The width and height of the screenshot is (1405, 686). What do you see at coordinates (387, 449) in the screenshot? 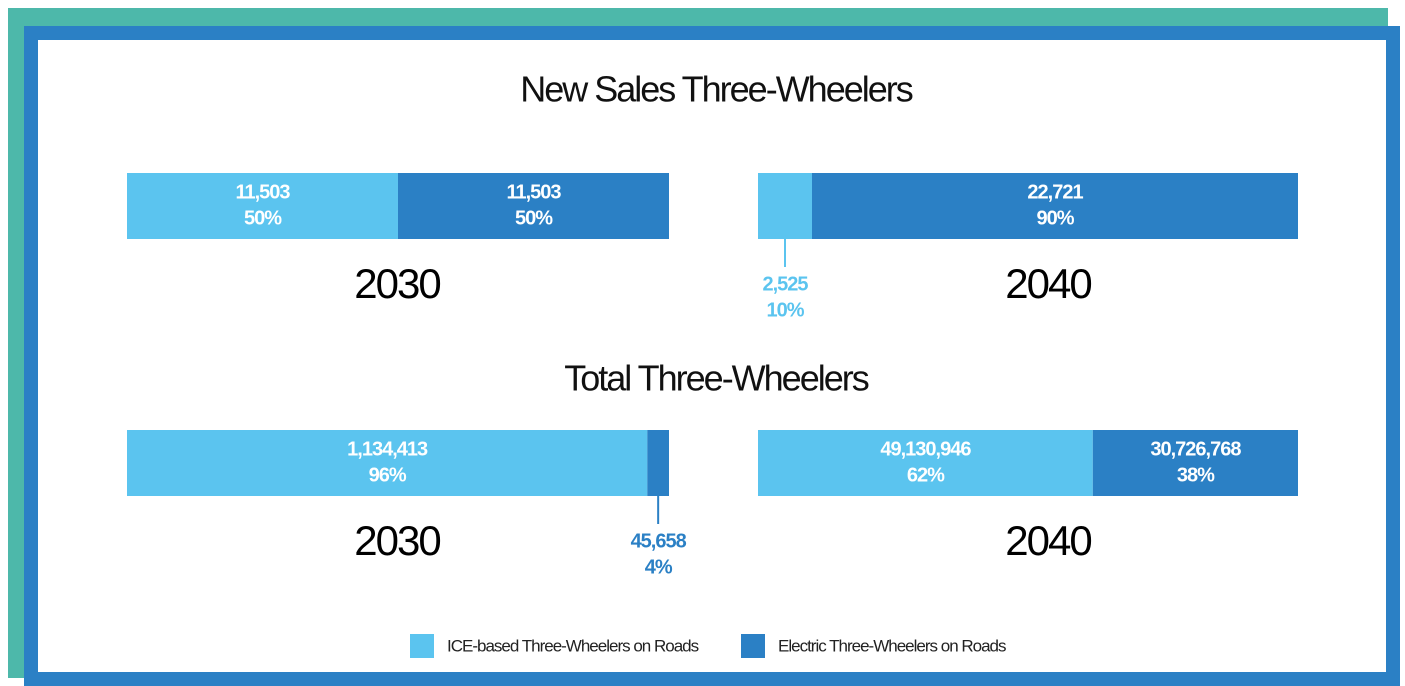
I see `value-label: 1,134,413` at bounding box center [387, 449].